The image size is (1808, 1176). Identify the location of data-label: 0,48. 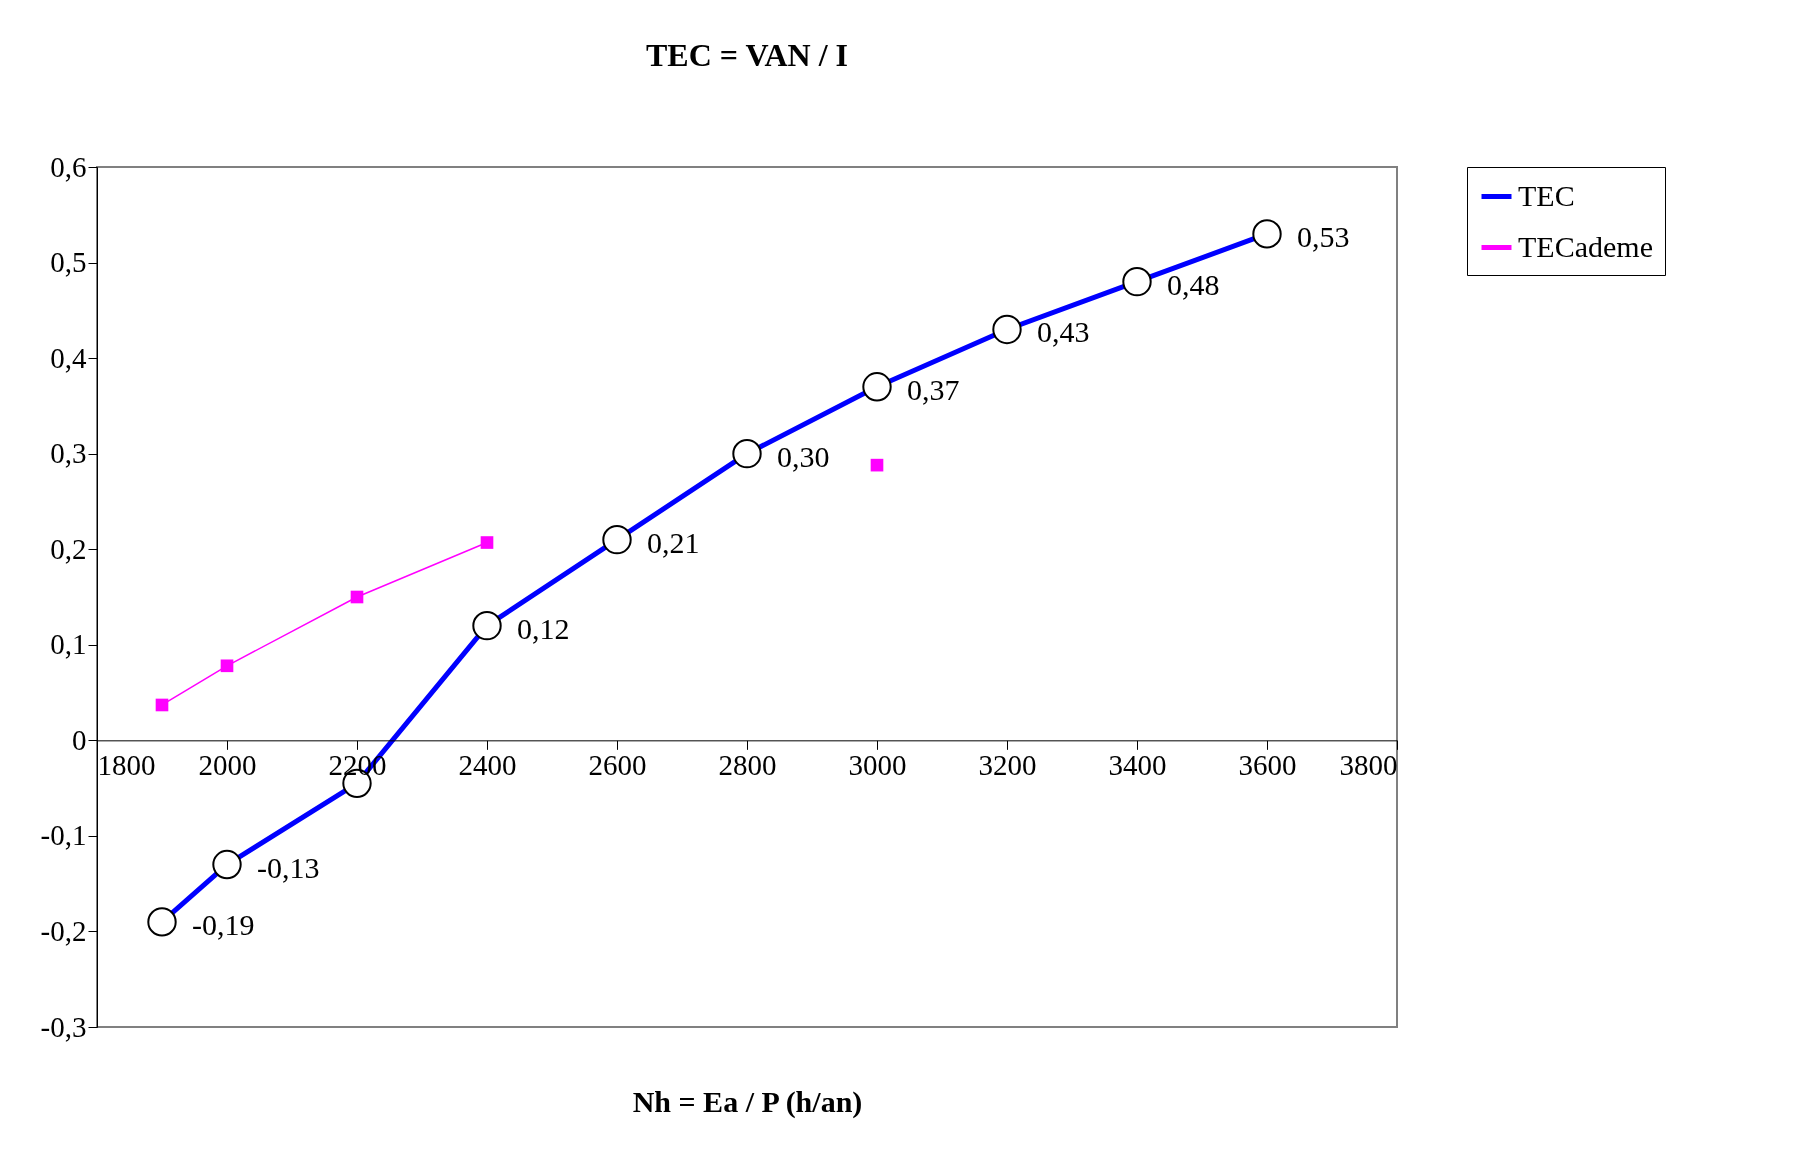
(1193, 284).